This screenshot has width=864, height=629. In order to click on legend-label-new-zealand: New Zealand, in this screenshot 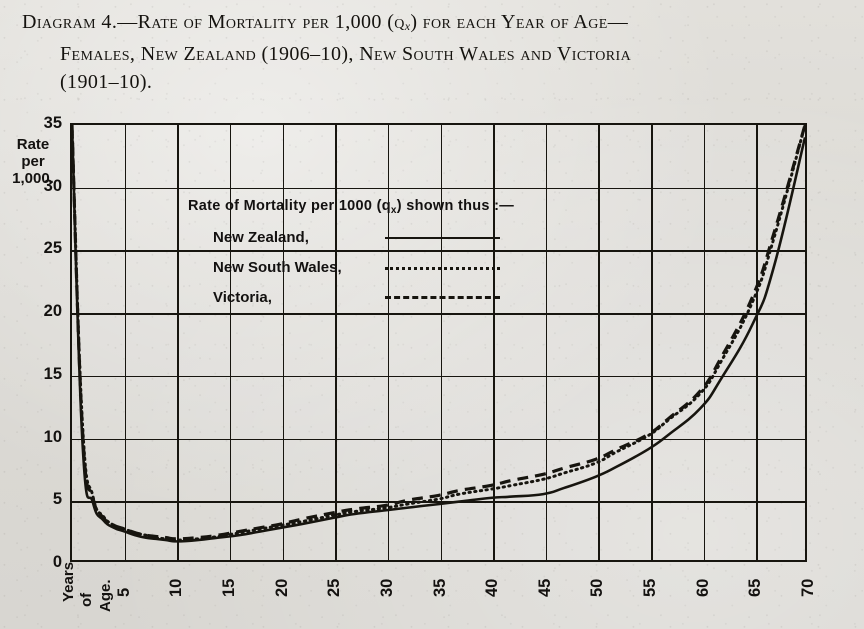, I will do `click(261, 237)`.